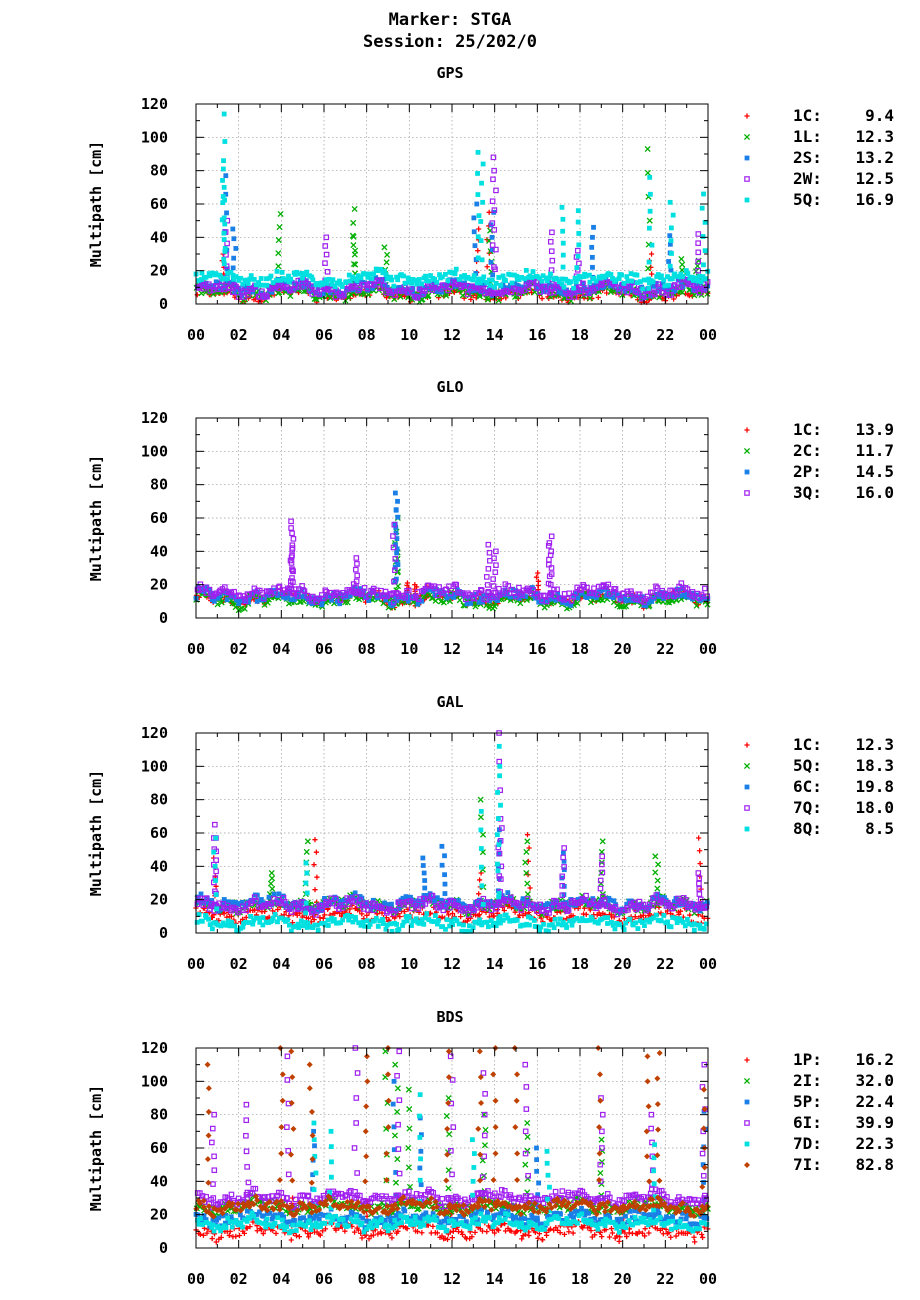  What do you see at coordinates (239, 649) in the screenshot?
I see `x-tick-label: 02` at bounding box center [239, 649].